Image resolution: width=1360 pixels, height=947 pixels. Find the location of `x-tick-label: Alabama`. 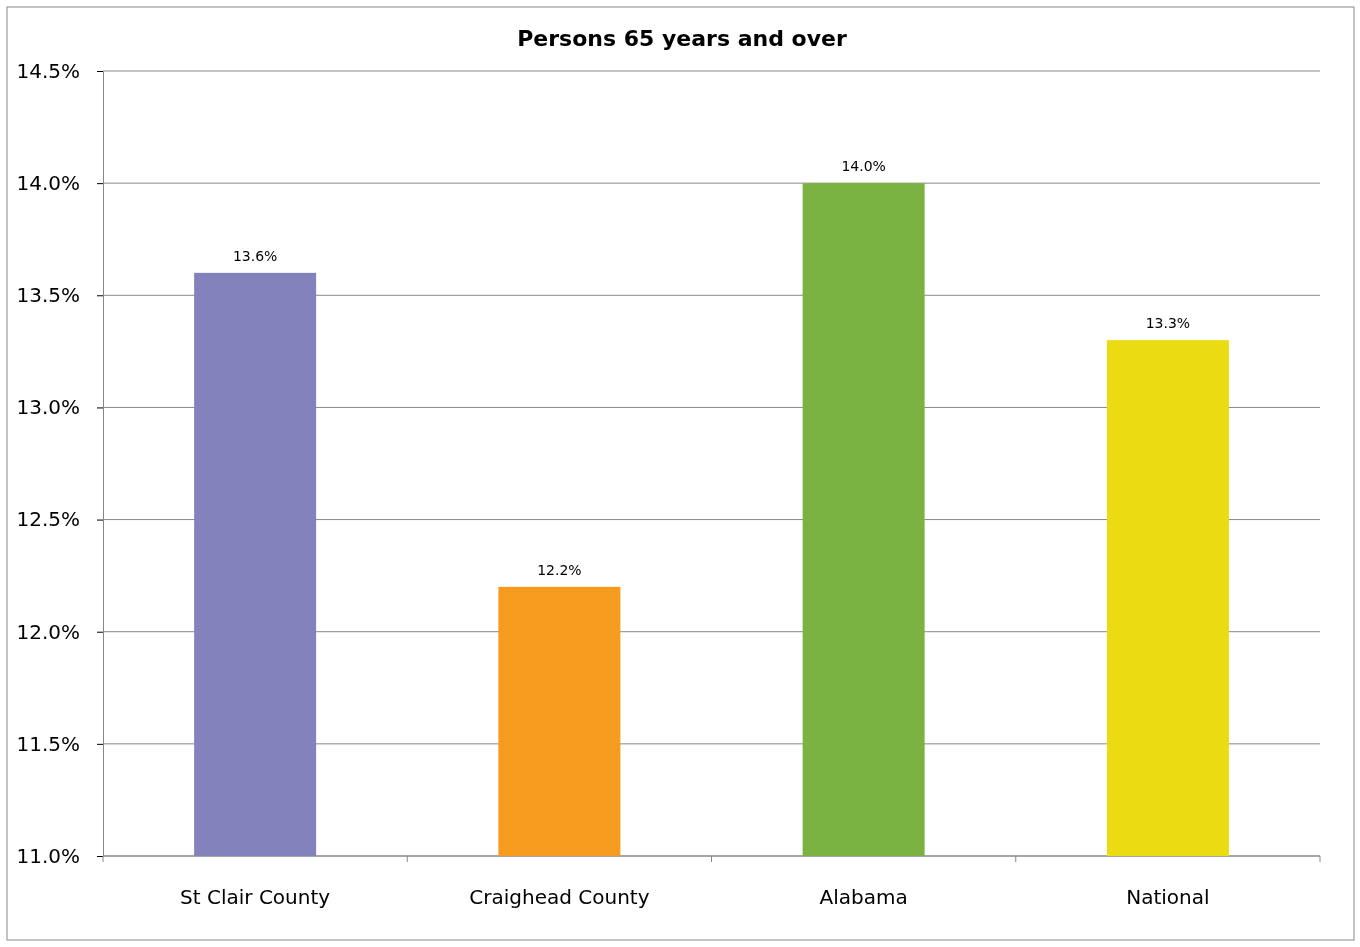

x-tick-label: Alabama is located at coordinates (863, 897).